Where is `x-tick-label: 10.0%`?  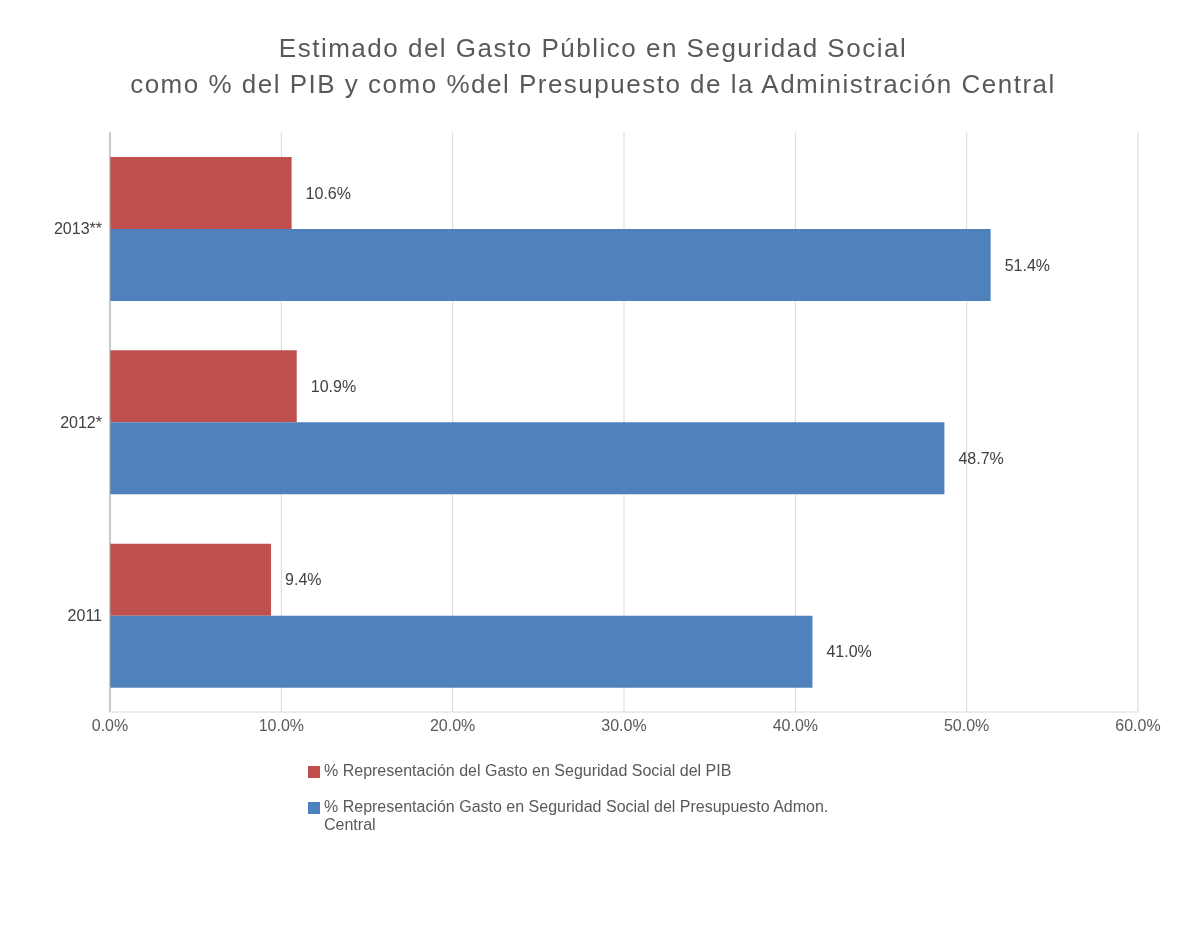
x-tick-label: 10.0% is located at coordinates (281, 726).